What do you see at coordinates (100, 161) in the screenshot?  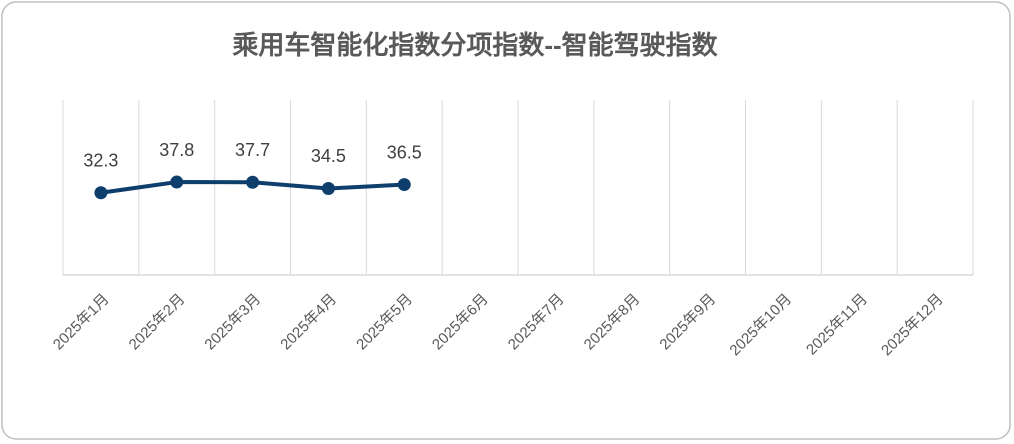 I see `data-label: 32.3` at bounding box center [100, 161].